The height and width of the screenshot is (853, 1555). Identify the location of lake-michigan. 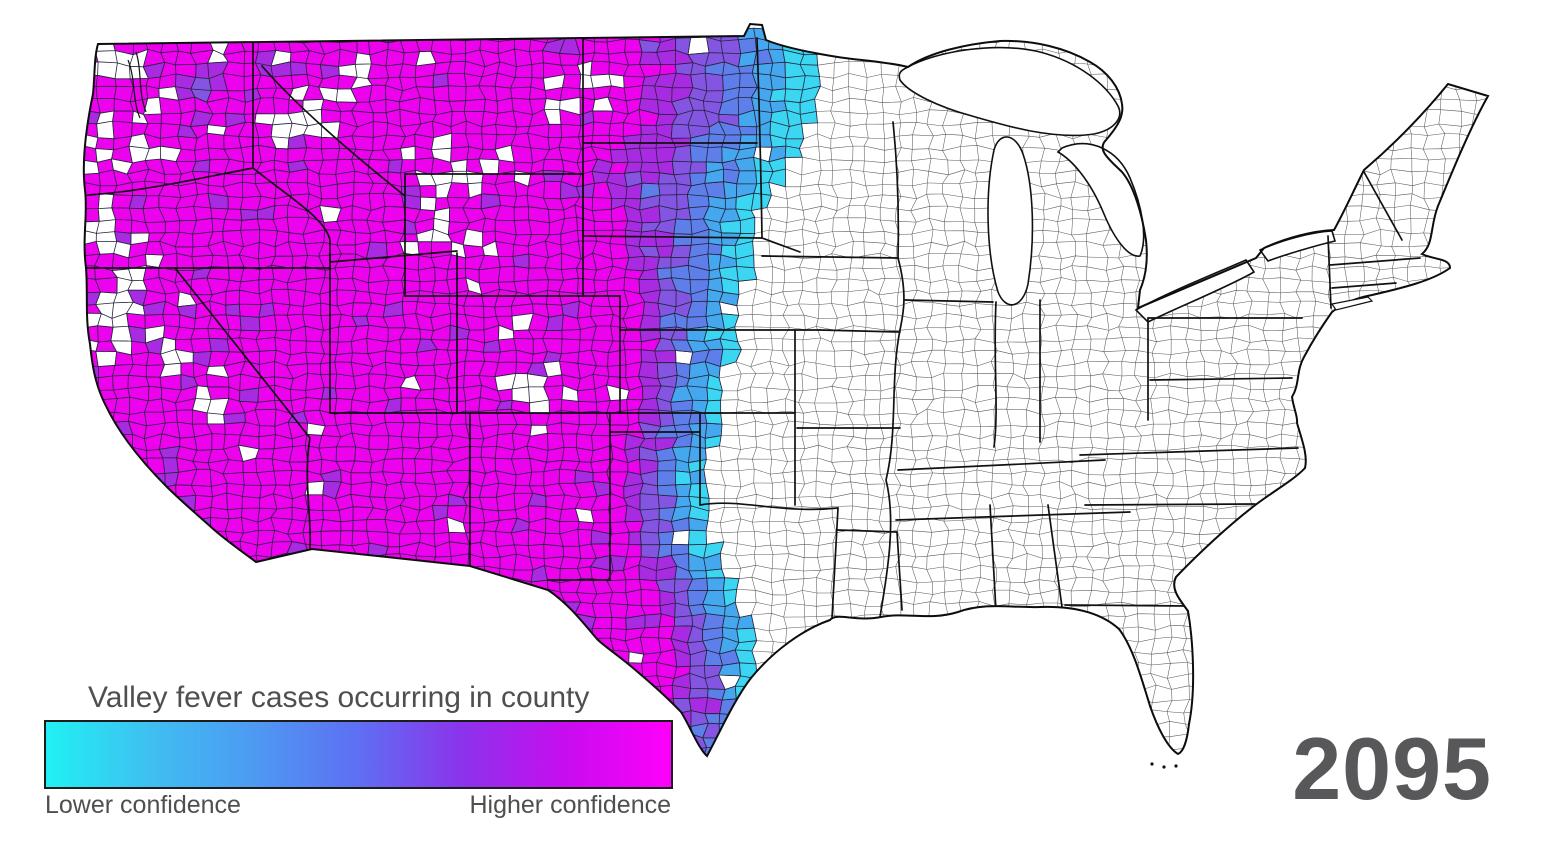
(1010, 221).